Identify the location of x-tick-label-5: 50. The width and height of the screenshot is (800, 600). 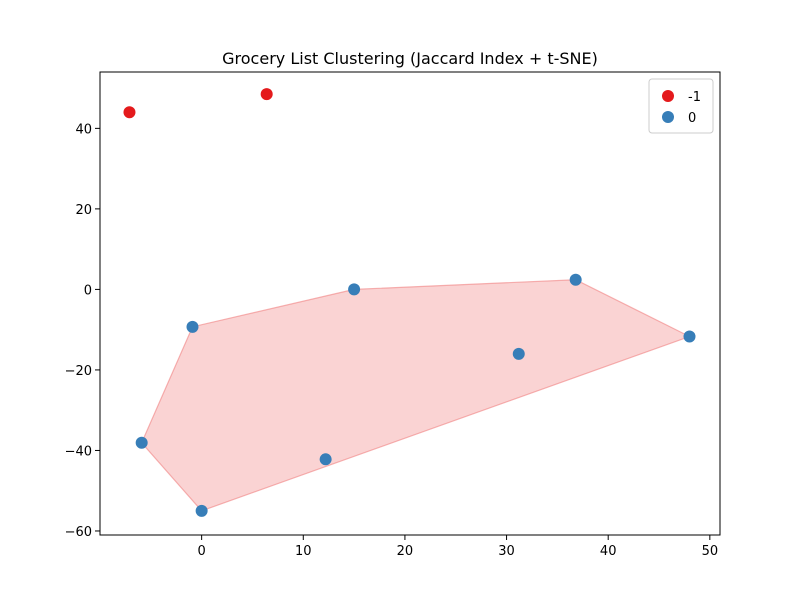
(710, 551).